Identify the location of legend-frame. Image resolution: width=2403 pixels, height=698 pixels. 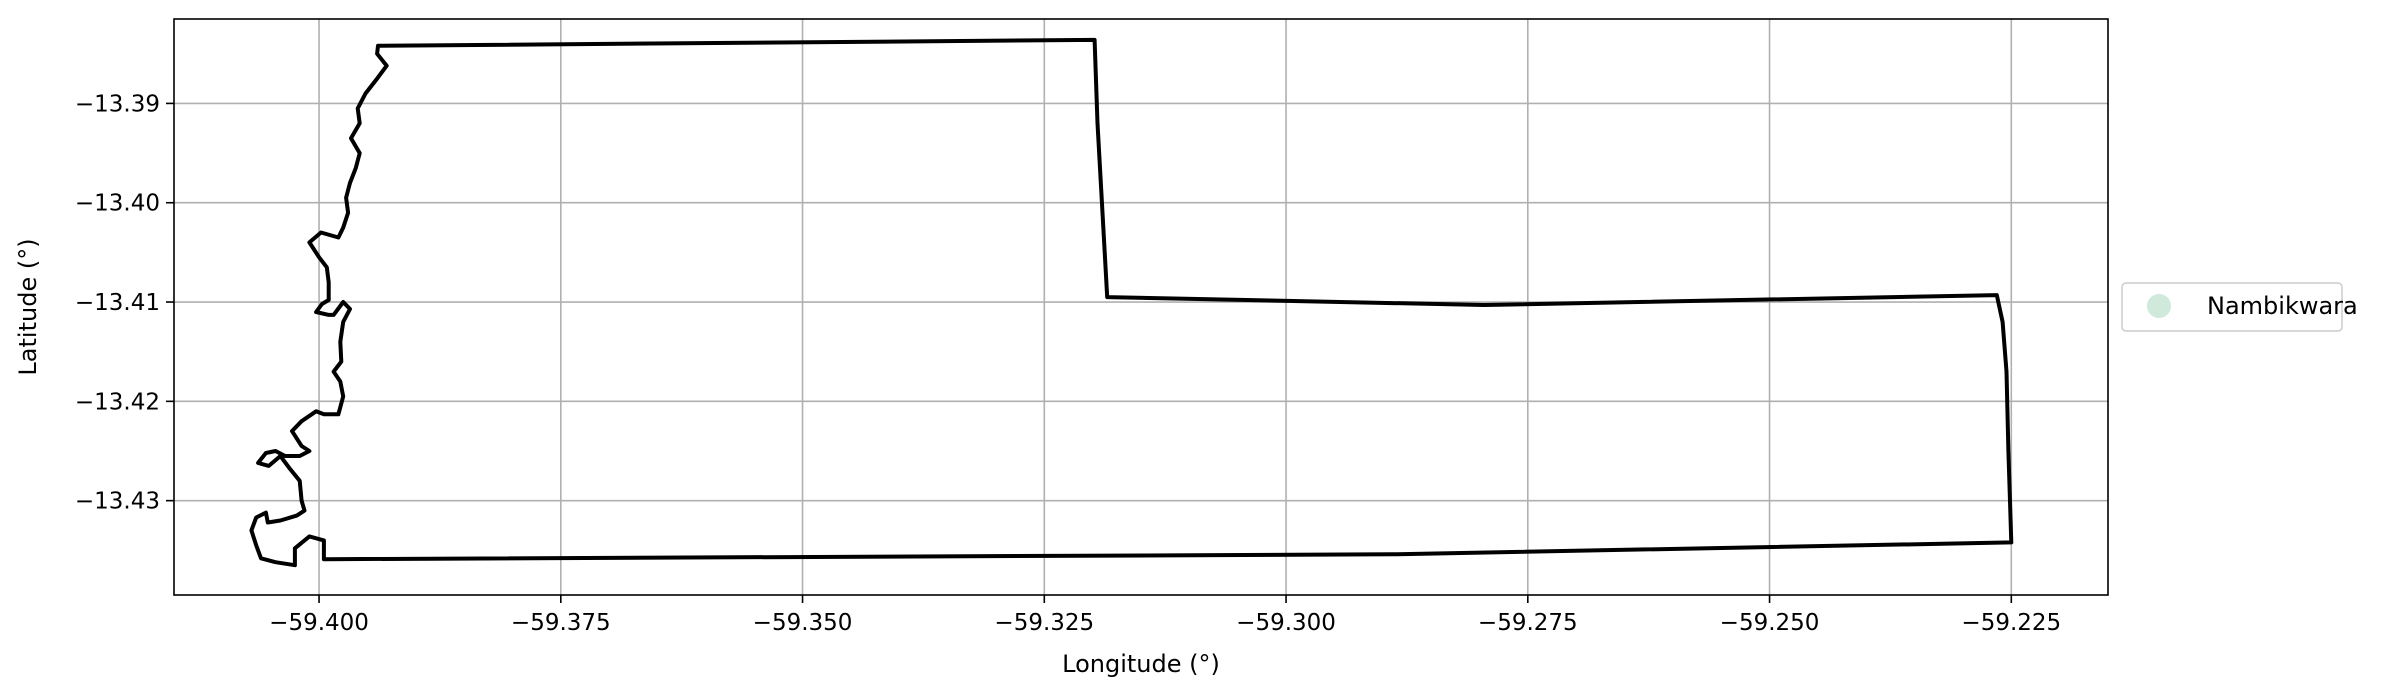
(2232, 307).